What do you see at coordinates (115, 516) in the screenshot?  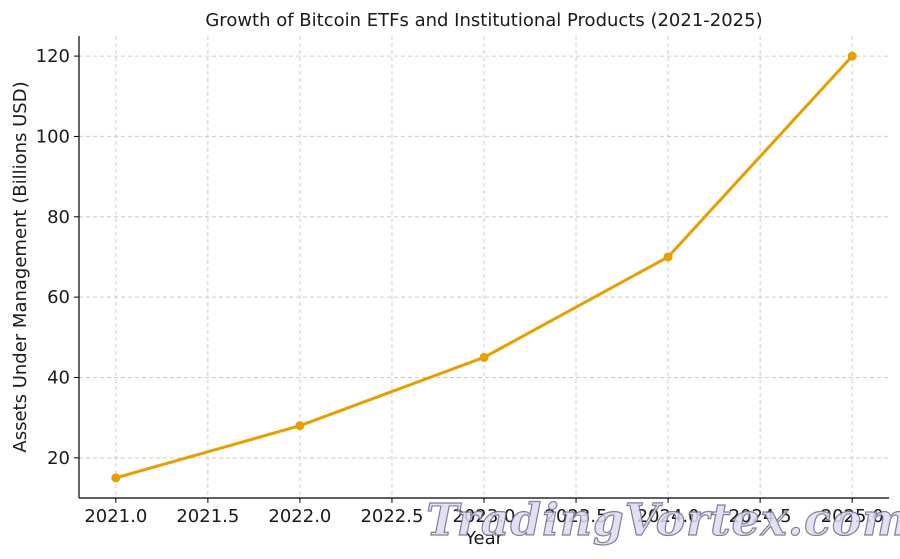 I see `x-tick-label: 2021.0` at bounding box center [115, 516].